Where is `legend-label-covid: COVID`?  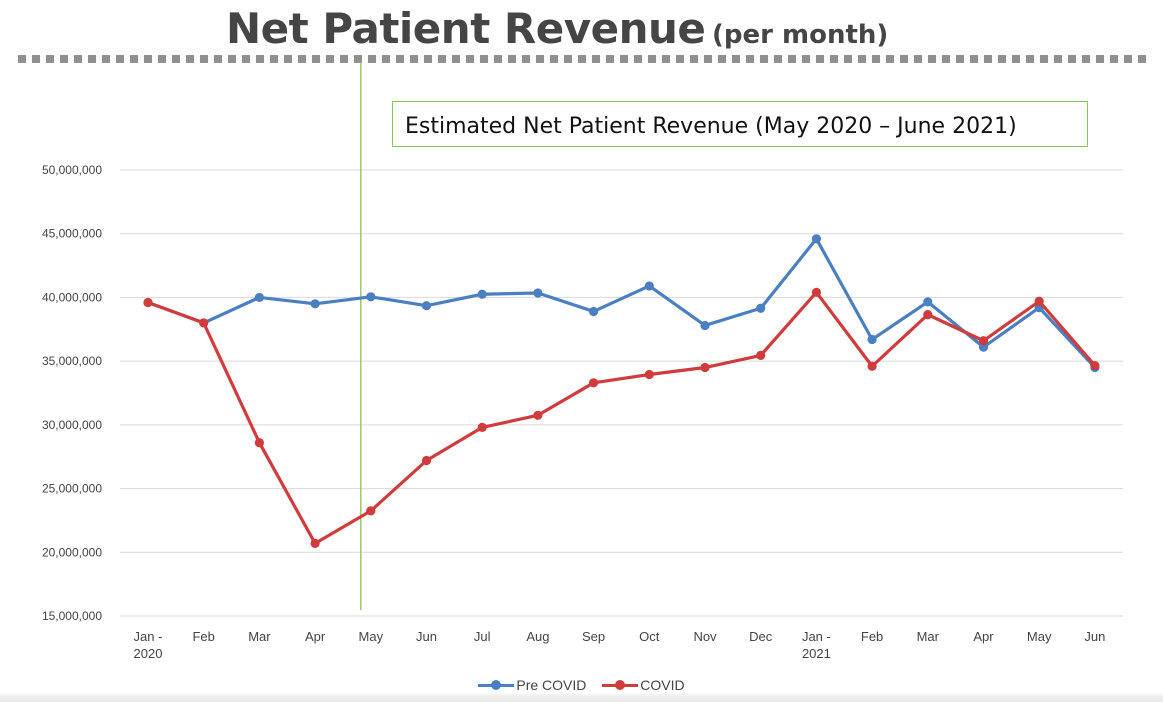
legend-label-covid: COVID is located at coordinates (662, 685).